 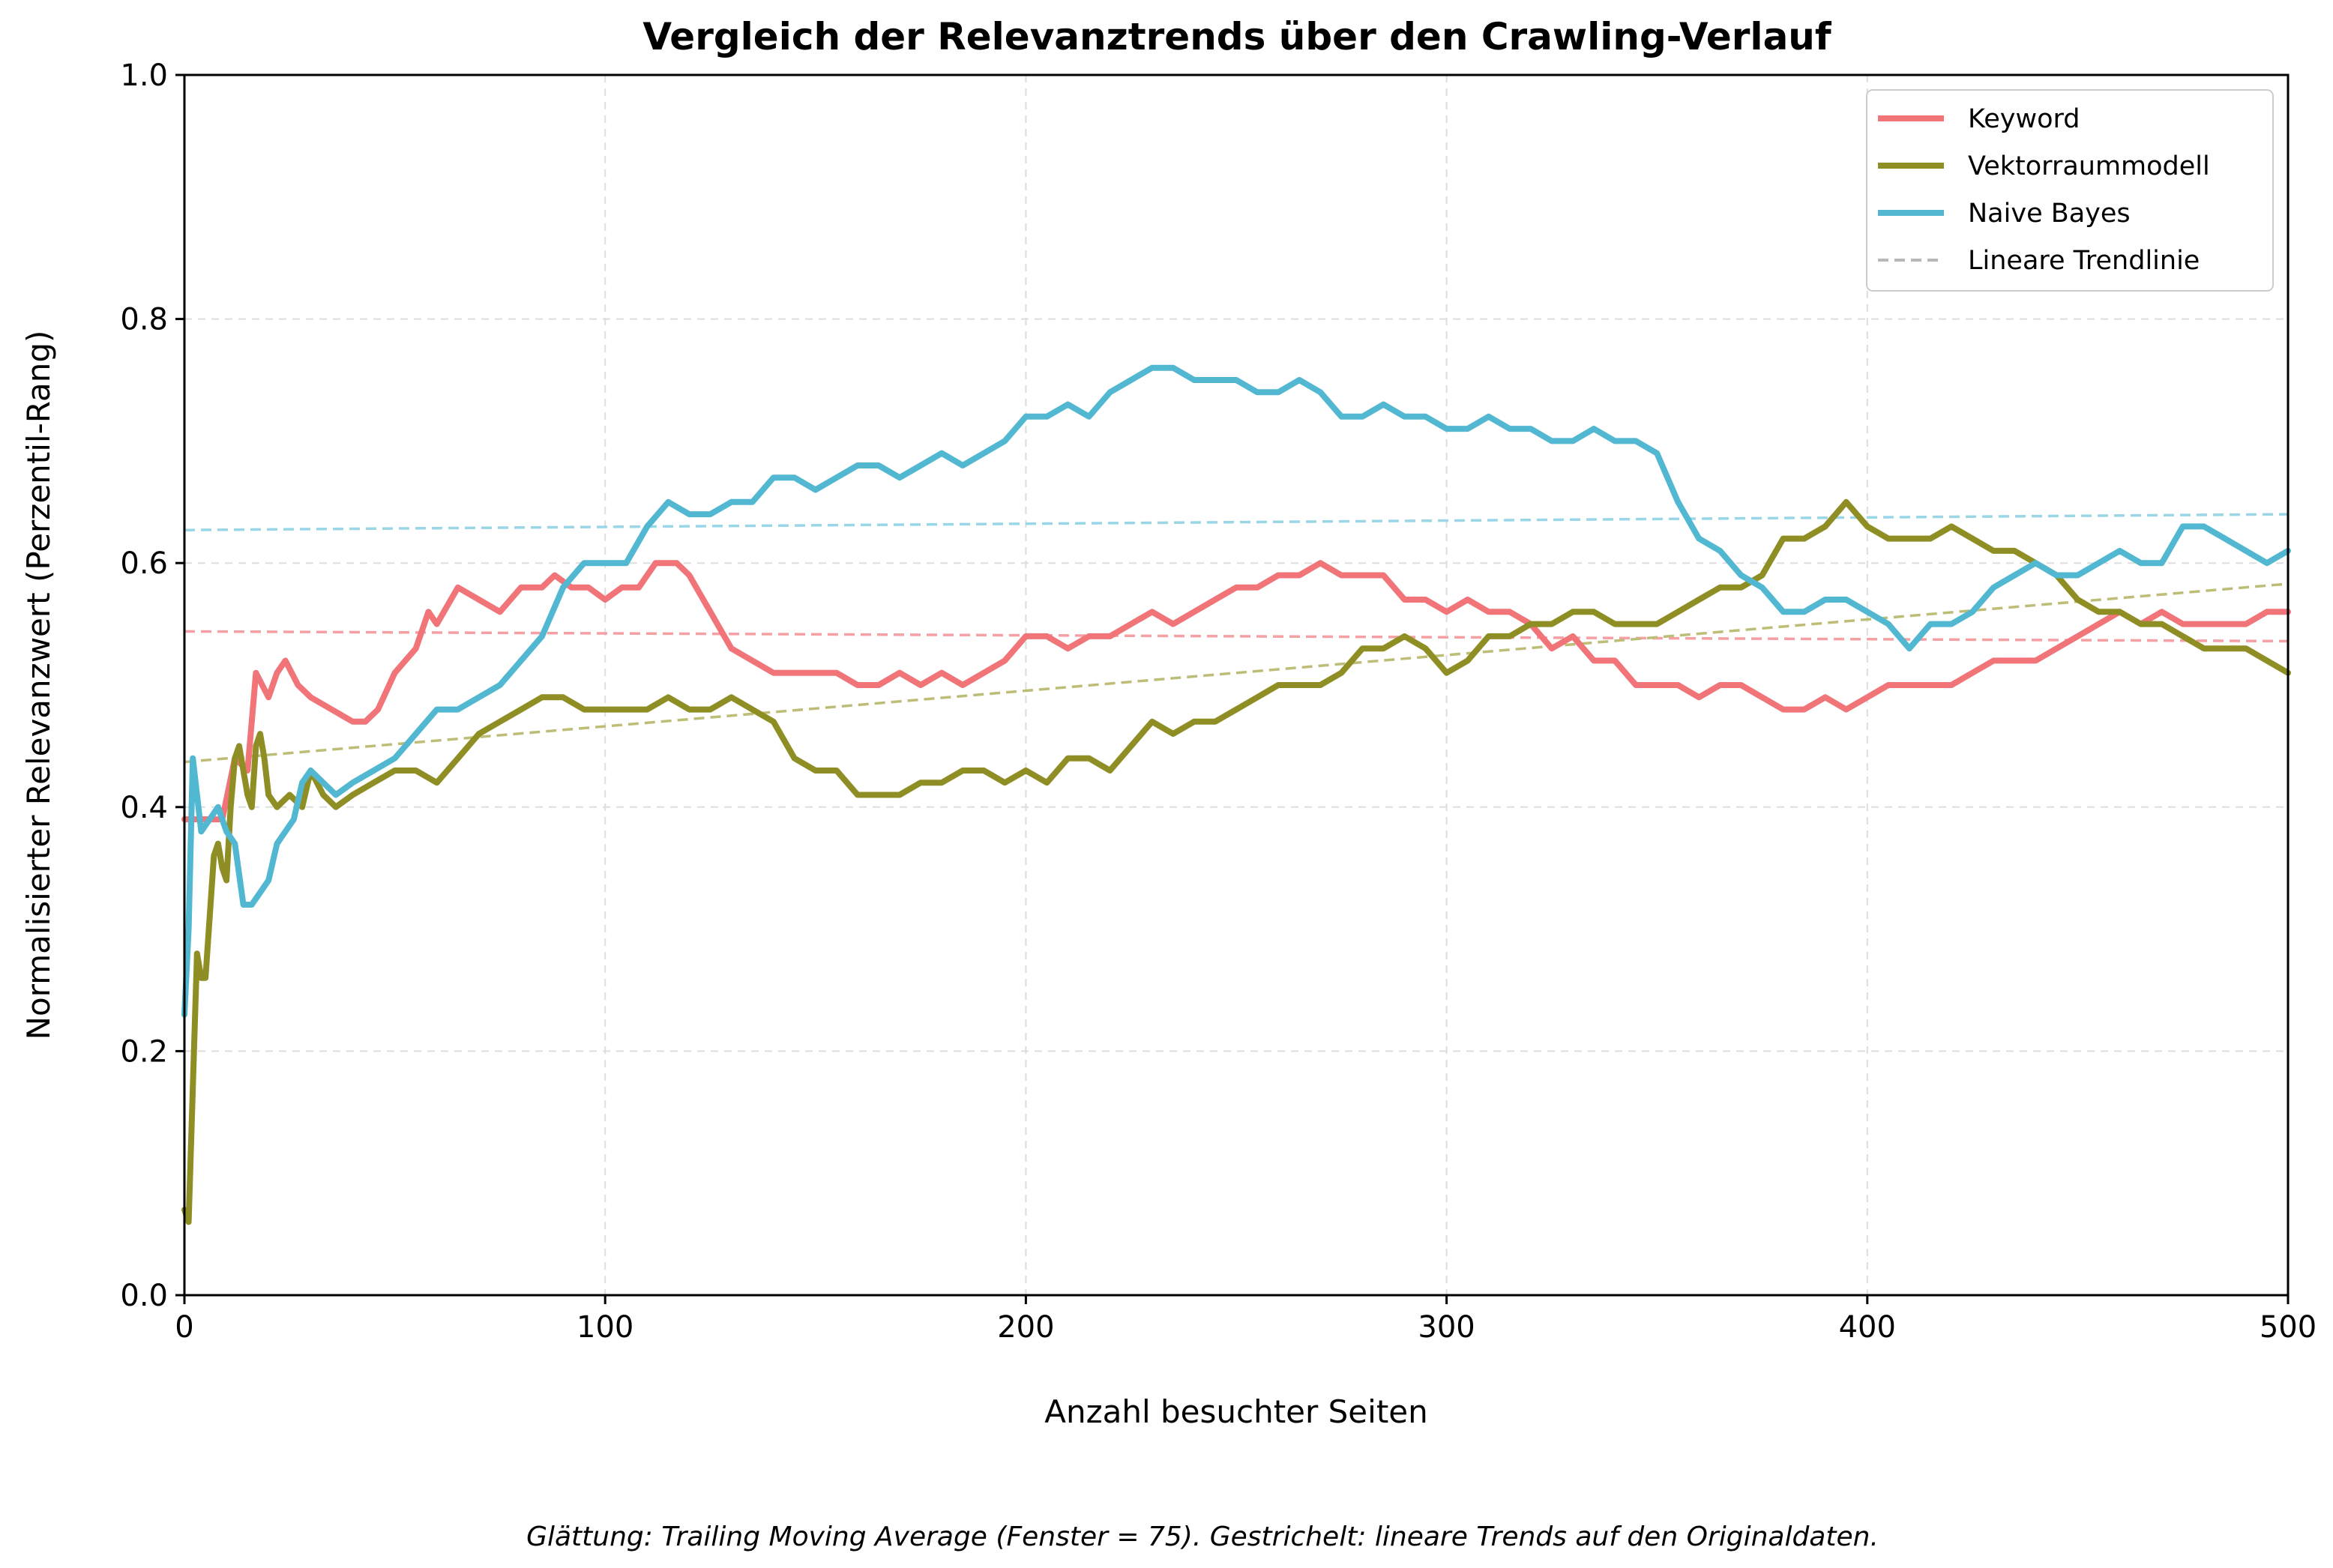 What do you see at coordinates (144, 563) in the screenshot?
I see `y-tick-label: 0.6` at bounding box center [144, 563].